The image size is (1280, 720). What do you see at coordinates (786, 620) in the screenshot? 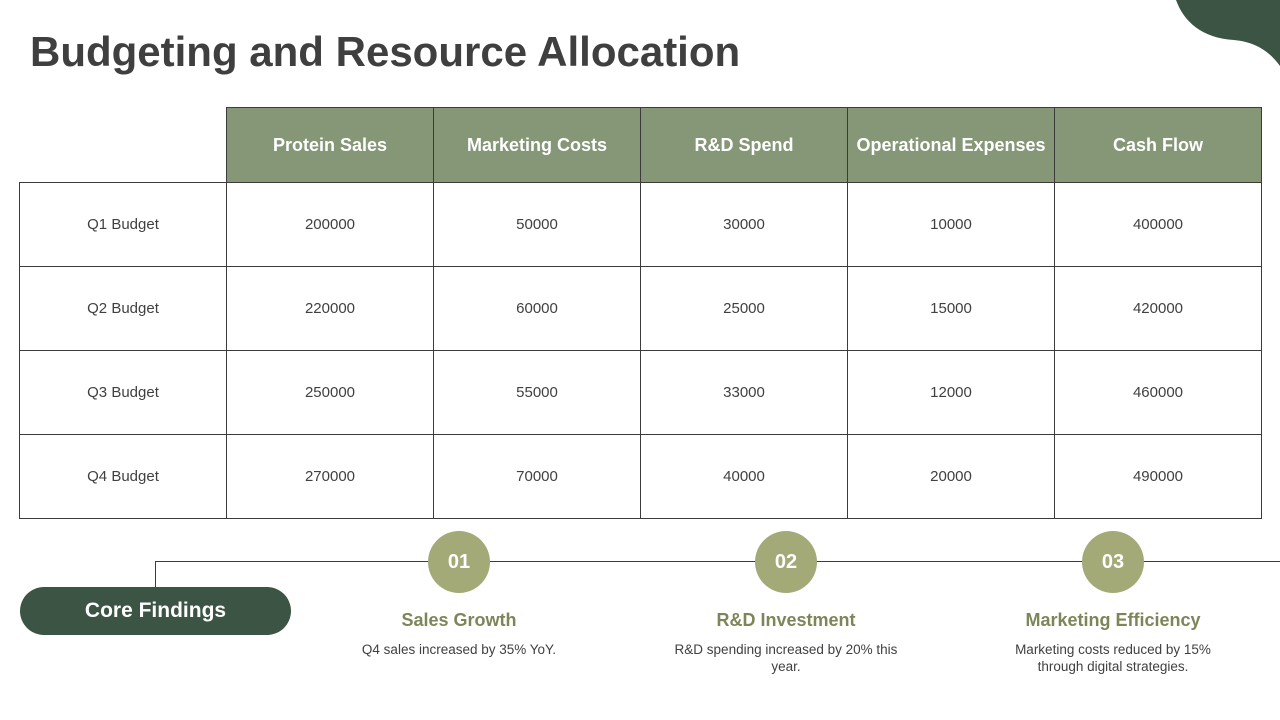
I see `finding-title: R&D Investment` at bounding box center [786, 620].